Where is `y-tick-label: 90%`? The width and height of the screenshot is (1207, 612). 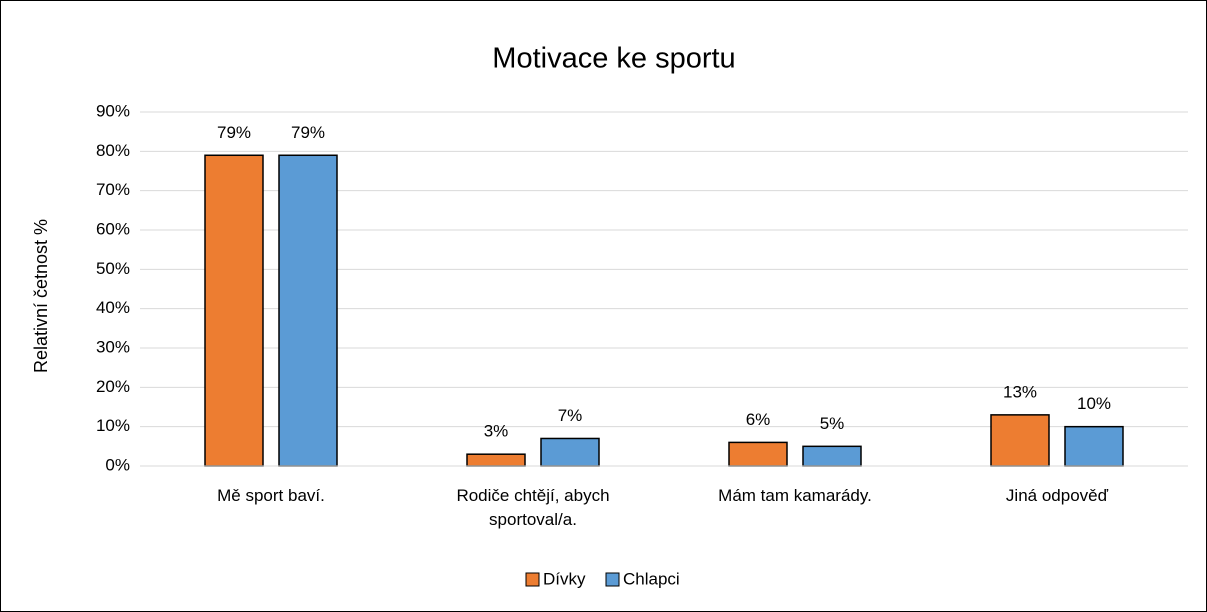 y-tick-label: 90% is located at coordinates (113, 110).